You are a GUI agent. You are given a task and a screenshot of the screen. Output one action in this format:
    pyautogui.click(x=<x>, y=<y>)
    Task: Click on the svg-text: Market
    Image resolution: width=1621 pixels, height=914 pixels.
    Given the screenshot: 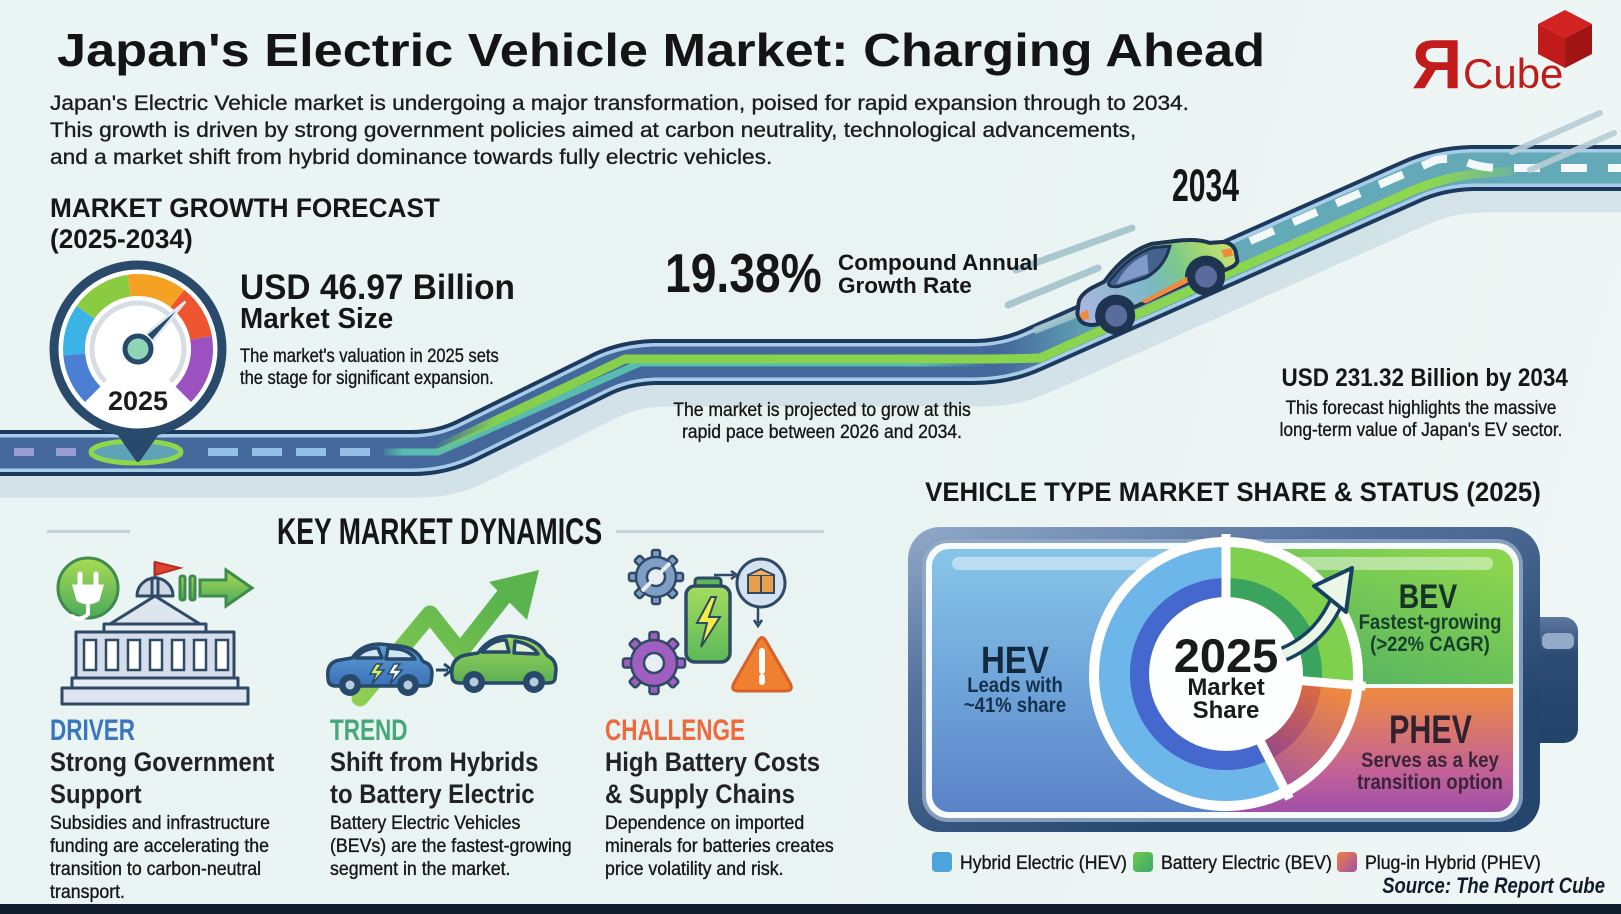 What is the action you would take?
    pyautogui.click(x=1225, y=687)
    